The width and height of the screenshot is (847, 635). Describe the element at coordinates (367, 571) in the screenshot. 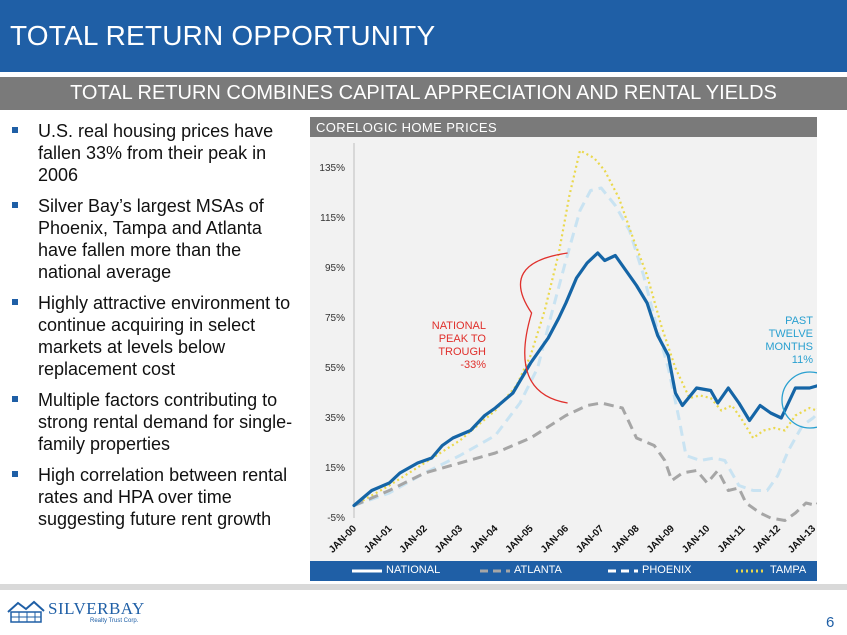

I see `legend-swatch-national` at that location.